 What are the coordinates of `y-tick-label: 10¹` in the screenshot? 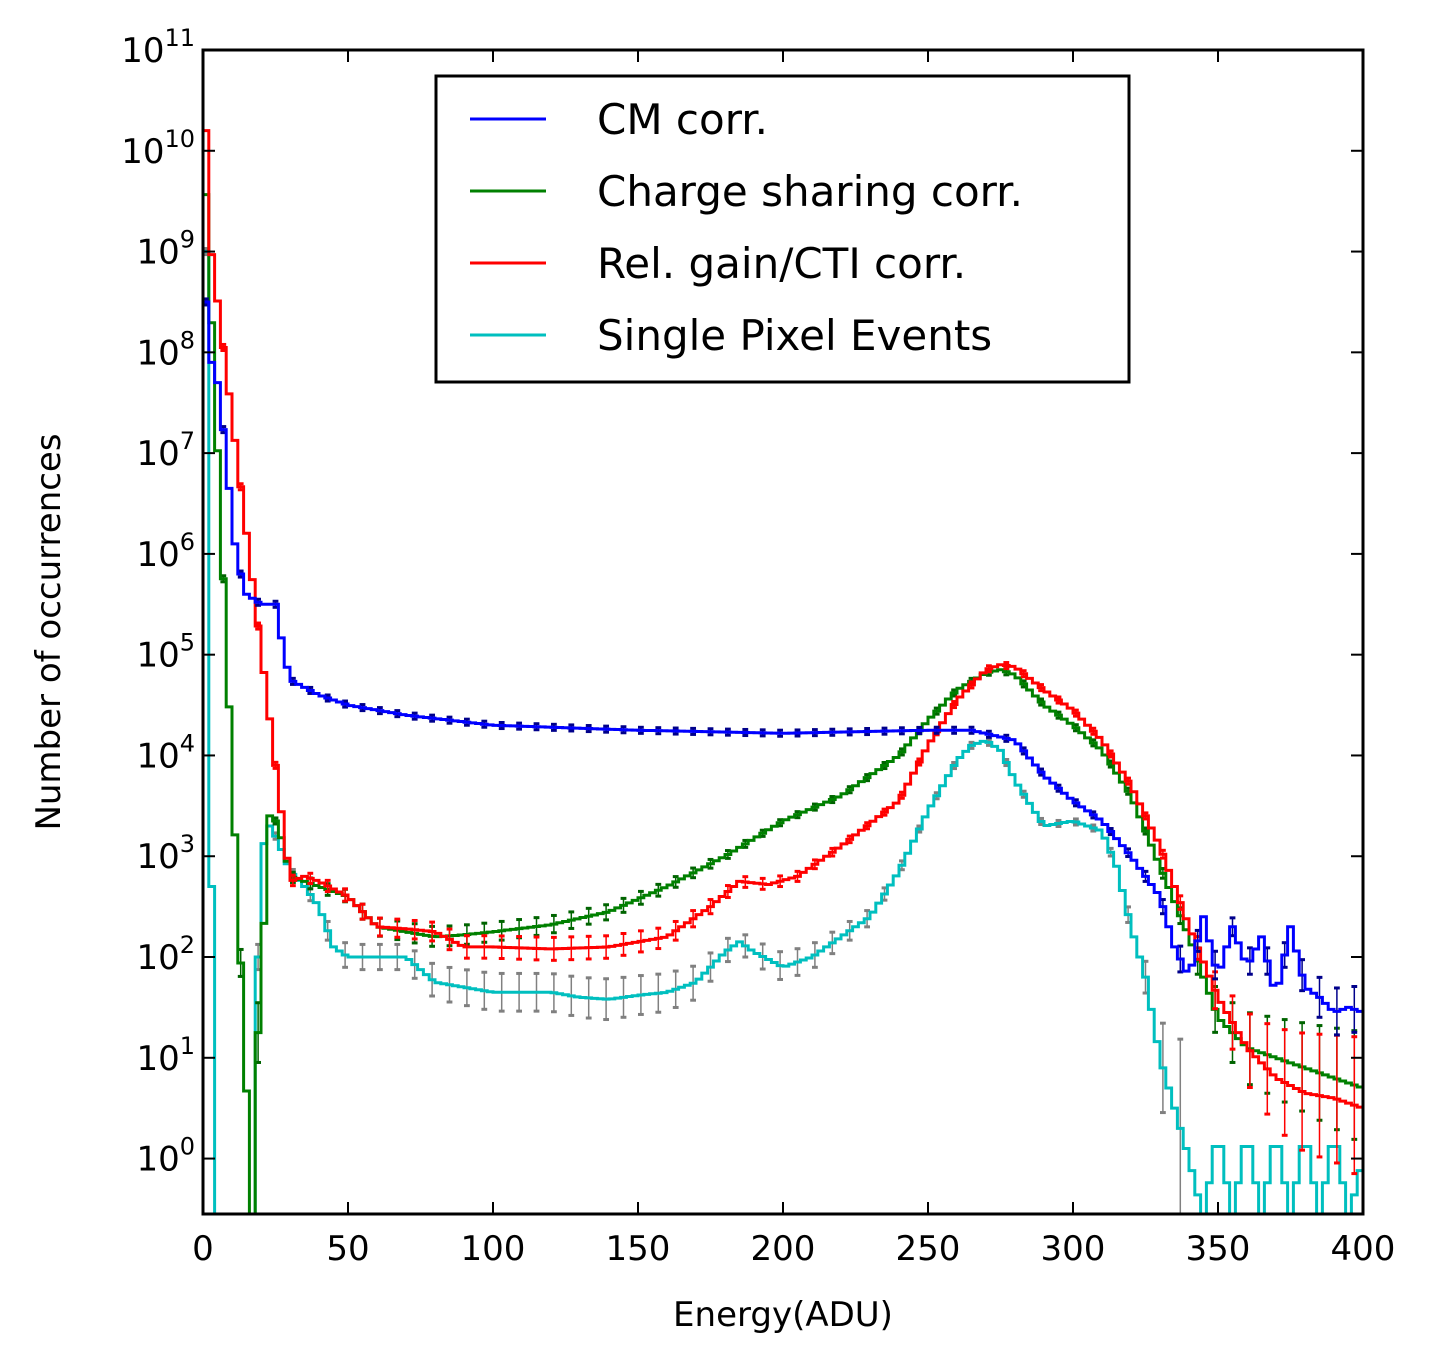 It's located at (165, 1055).